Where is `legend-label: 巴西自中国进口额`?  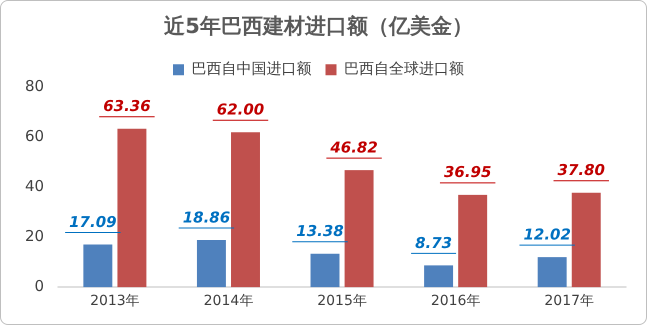 legend-label: 巴西自中国进口额 is located at coordinates (252, 69).